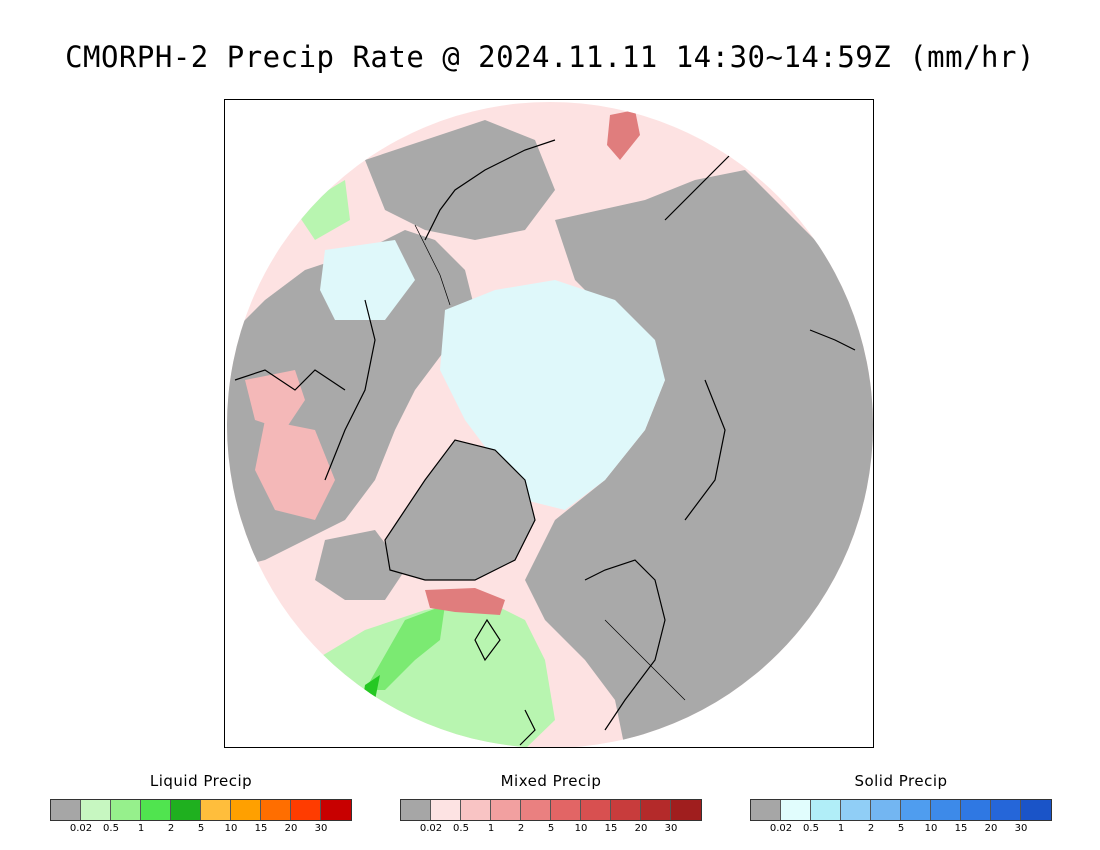  What do you see at coordinates (322, 210) in the screenshot?
I see `rain-region-pacific` at bounding box center [322, 210].